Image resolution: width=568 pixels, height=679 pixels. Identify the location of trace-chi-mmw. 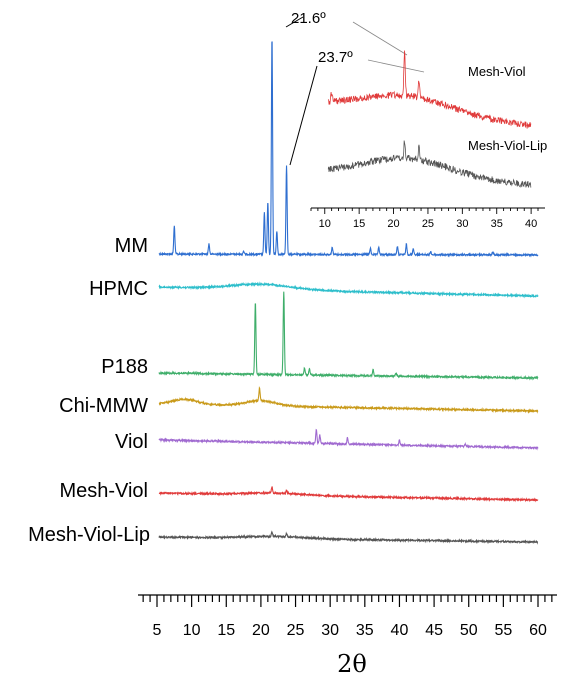
(348, 400).